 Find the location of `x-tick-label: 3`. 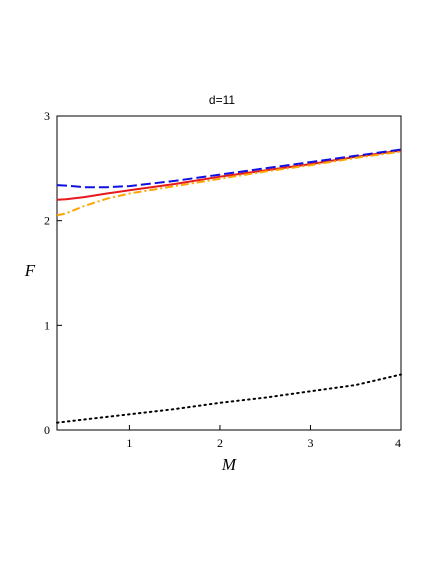

x-tick-label: 3 is located at coordinates (310, 443).